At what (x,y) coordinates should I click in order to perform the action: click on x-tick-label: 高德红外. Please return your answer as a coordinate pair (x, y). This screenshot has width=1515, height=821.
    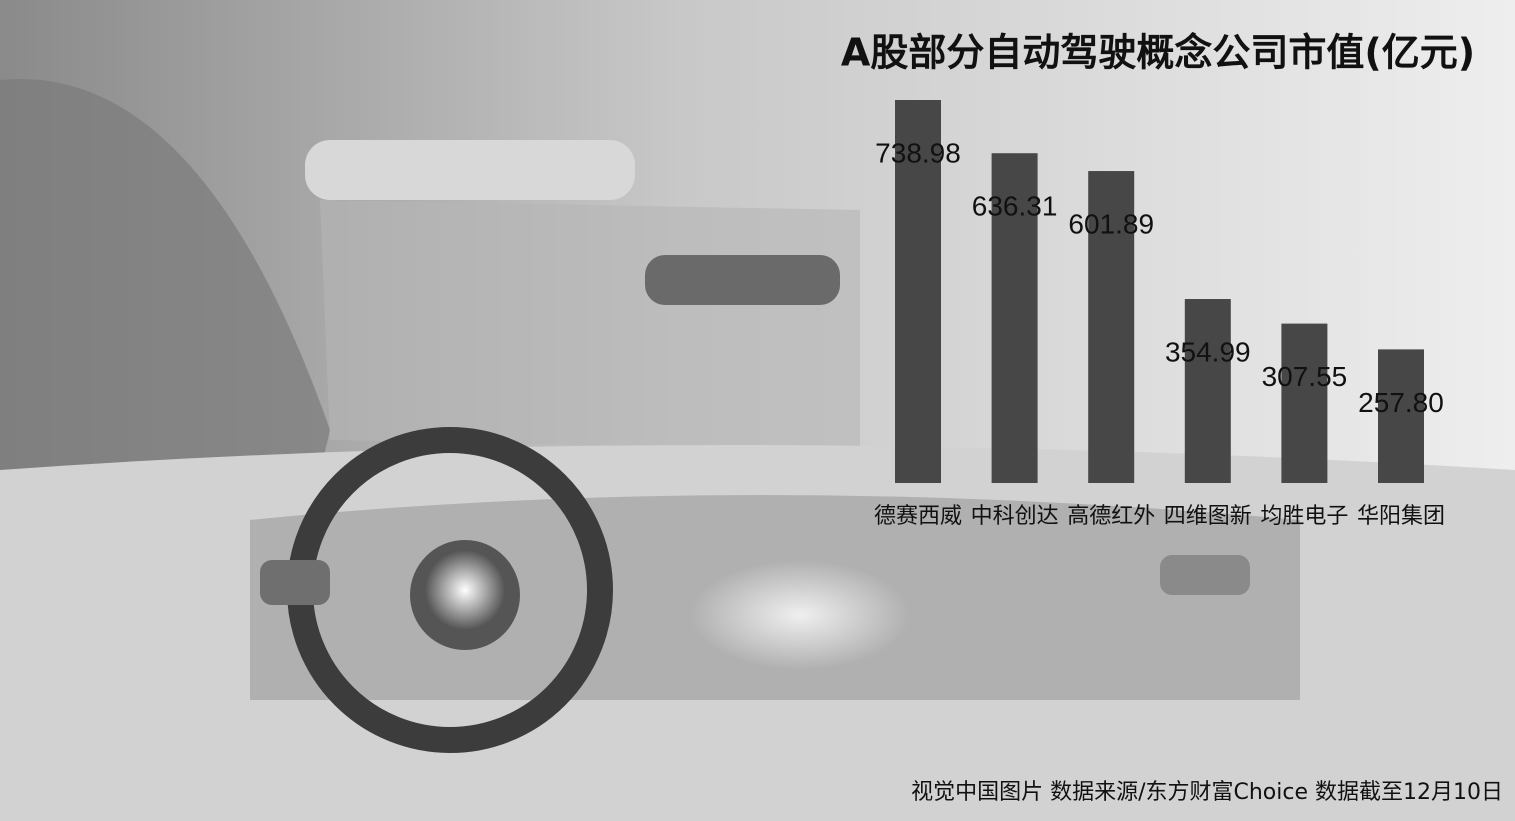
    Looking at the image, I should click on (1111, 516).